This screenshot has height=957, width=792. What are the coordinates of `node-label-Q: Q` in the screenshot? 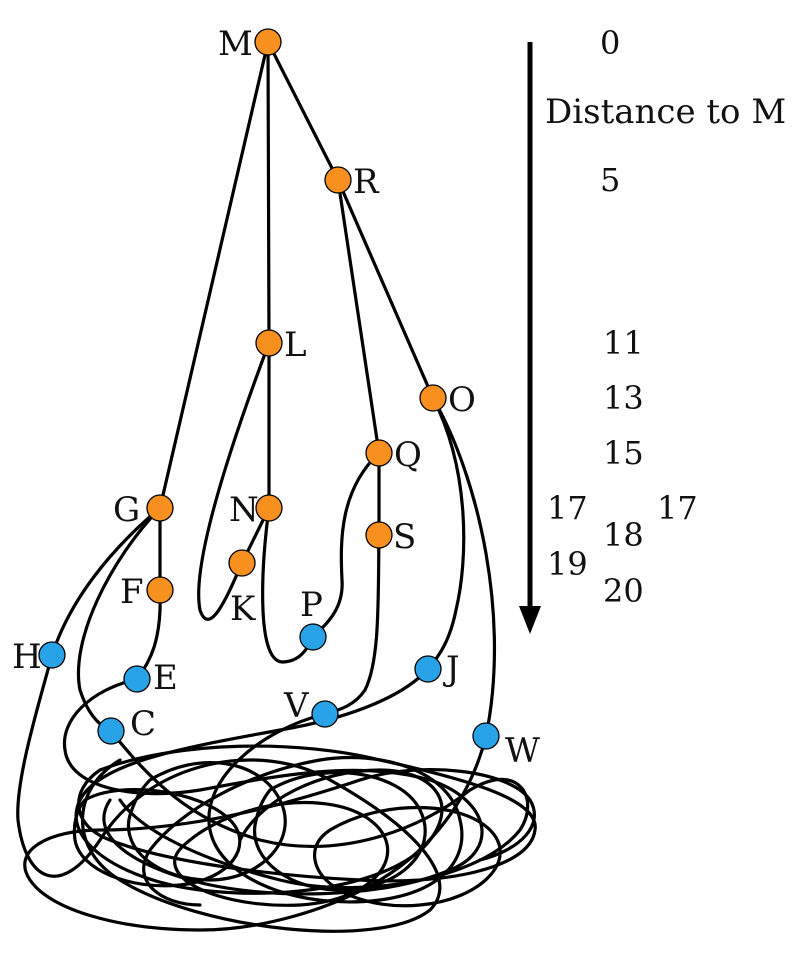 It's located at (408, 455).